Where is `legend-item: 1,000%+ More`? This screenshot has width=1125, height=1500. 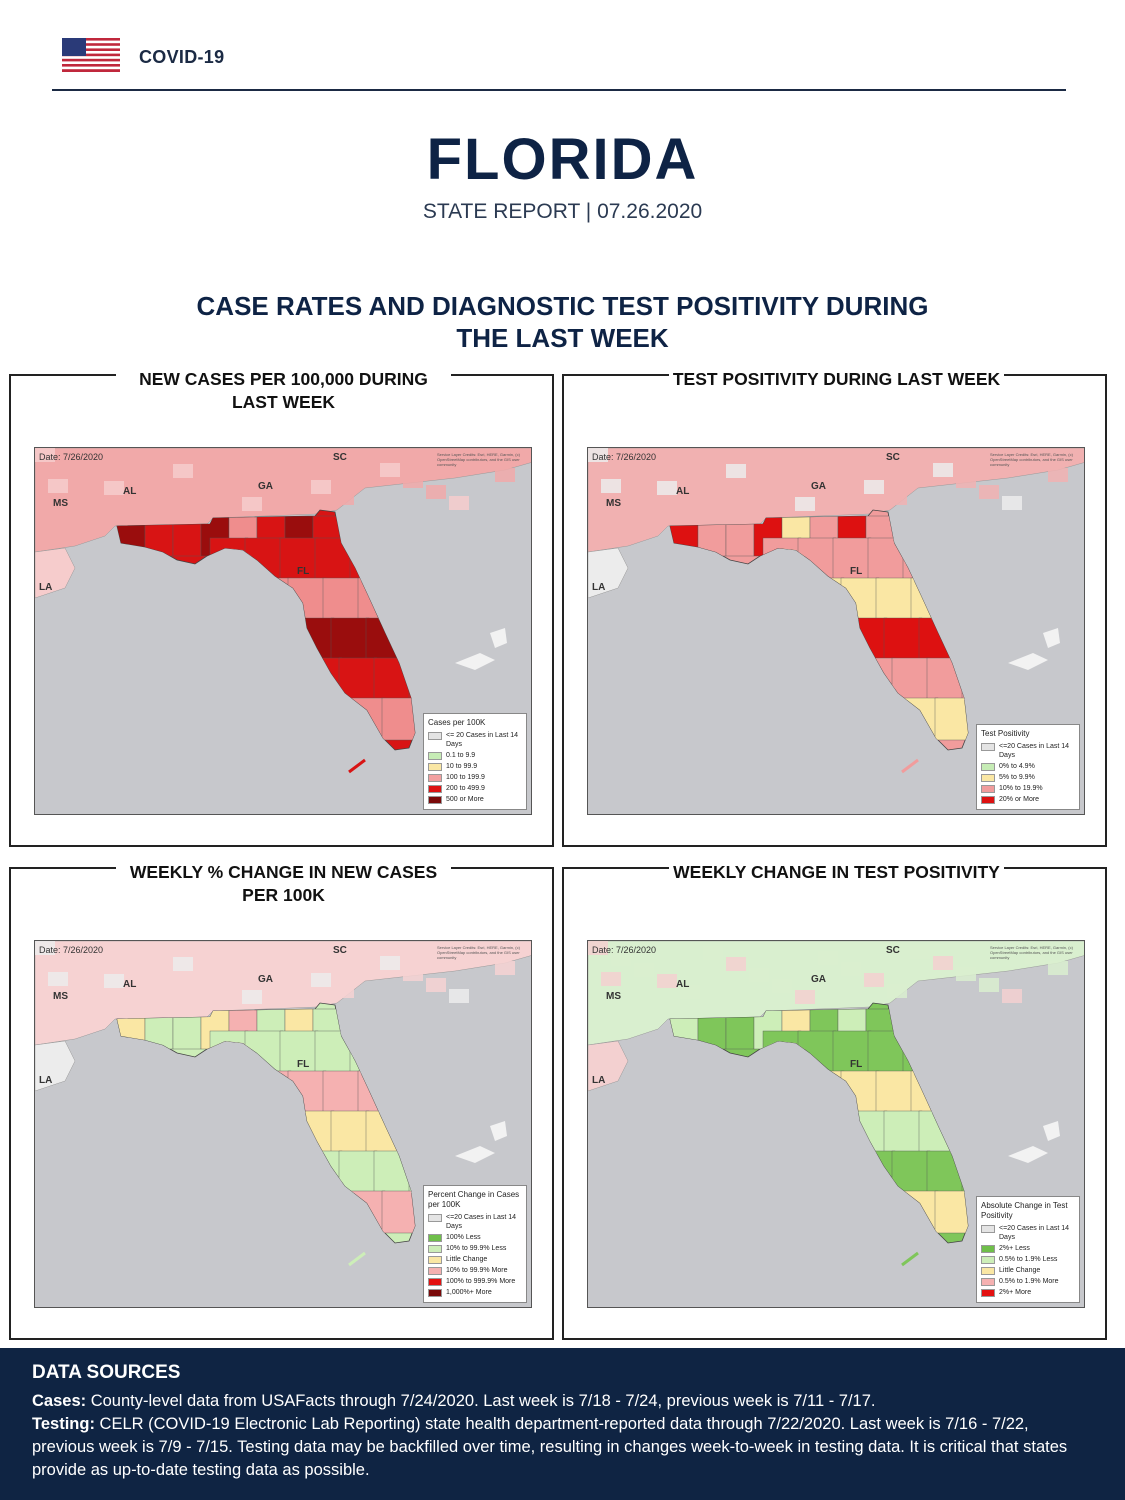
legend-item: 1,000%+ More is located at coordinates (475, 1292).